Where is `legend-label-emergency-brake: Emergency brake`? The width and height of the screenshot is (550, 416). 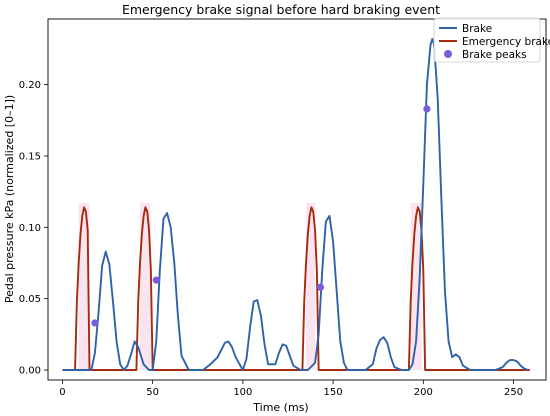 legend-label-emergency-brake: Emergency brake is located at coordinates (506, 42).